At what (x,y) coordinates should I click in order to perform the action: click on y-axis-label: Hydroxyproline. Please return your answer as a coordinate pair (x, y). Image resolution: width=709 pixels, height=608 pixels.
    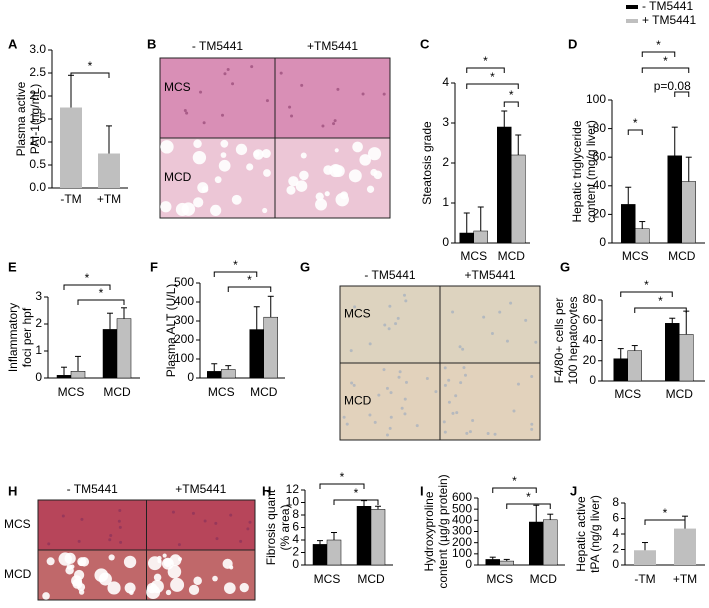
    Looking at the image, I should click on (429, 531).